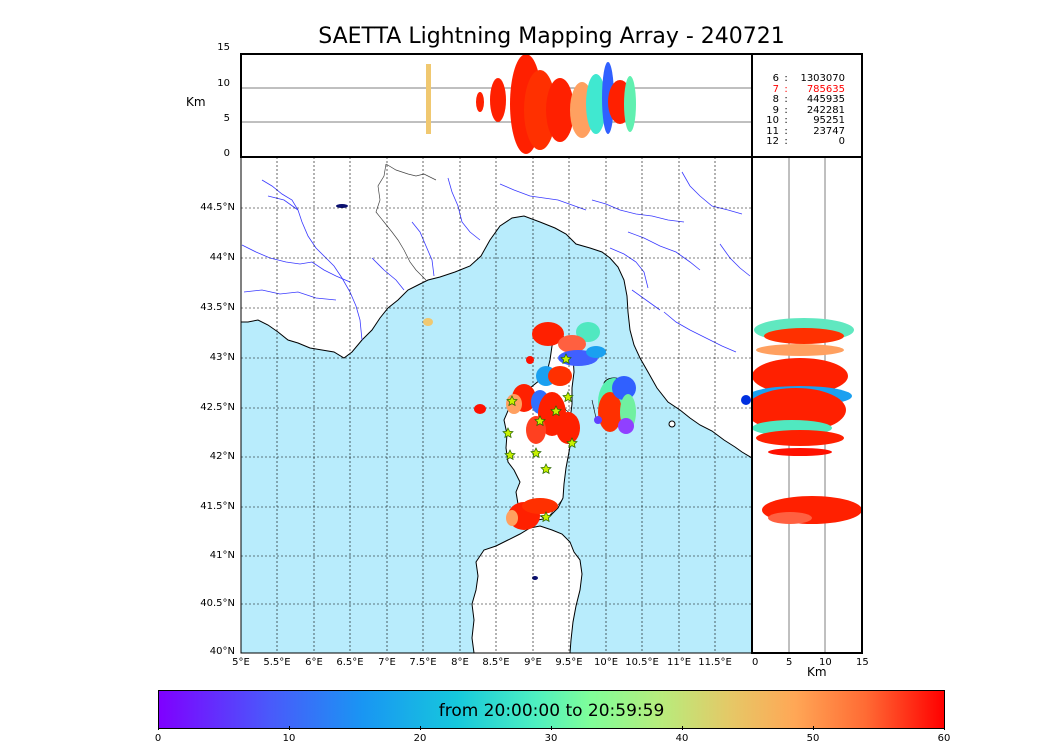  What do you see at coordinates (829, 131) in the screenshot?
I see `source-count: 23747` at bounding box center [829, 131].